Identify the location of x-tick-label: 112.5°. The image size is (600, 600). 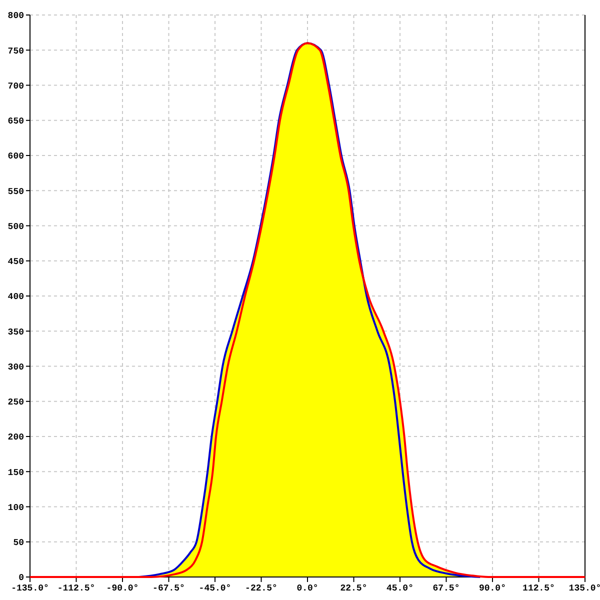
(538, 588).